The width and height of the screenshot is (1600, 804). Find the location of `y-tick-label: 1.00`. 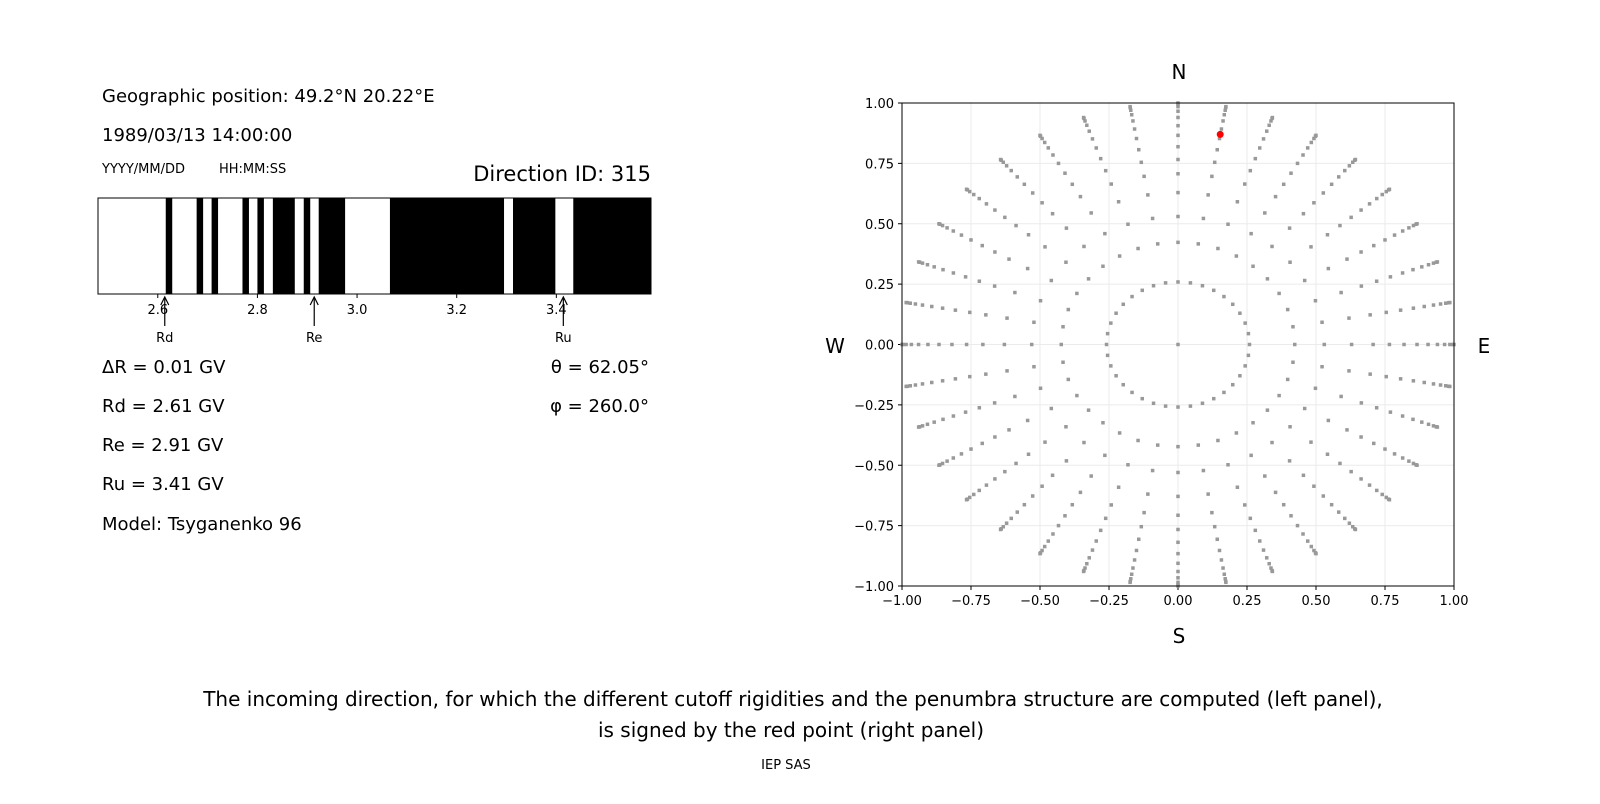

y-tick-label: 1.00 is located at coordinates (879, 104).